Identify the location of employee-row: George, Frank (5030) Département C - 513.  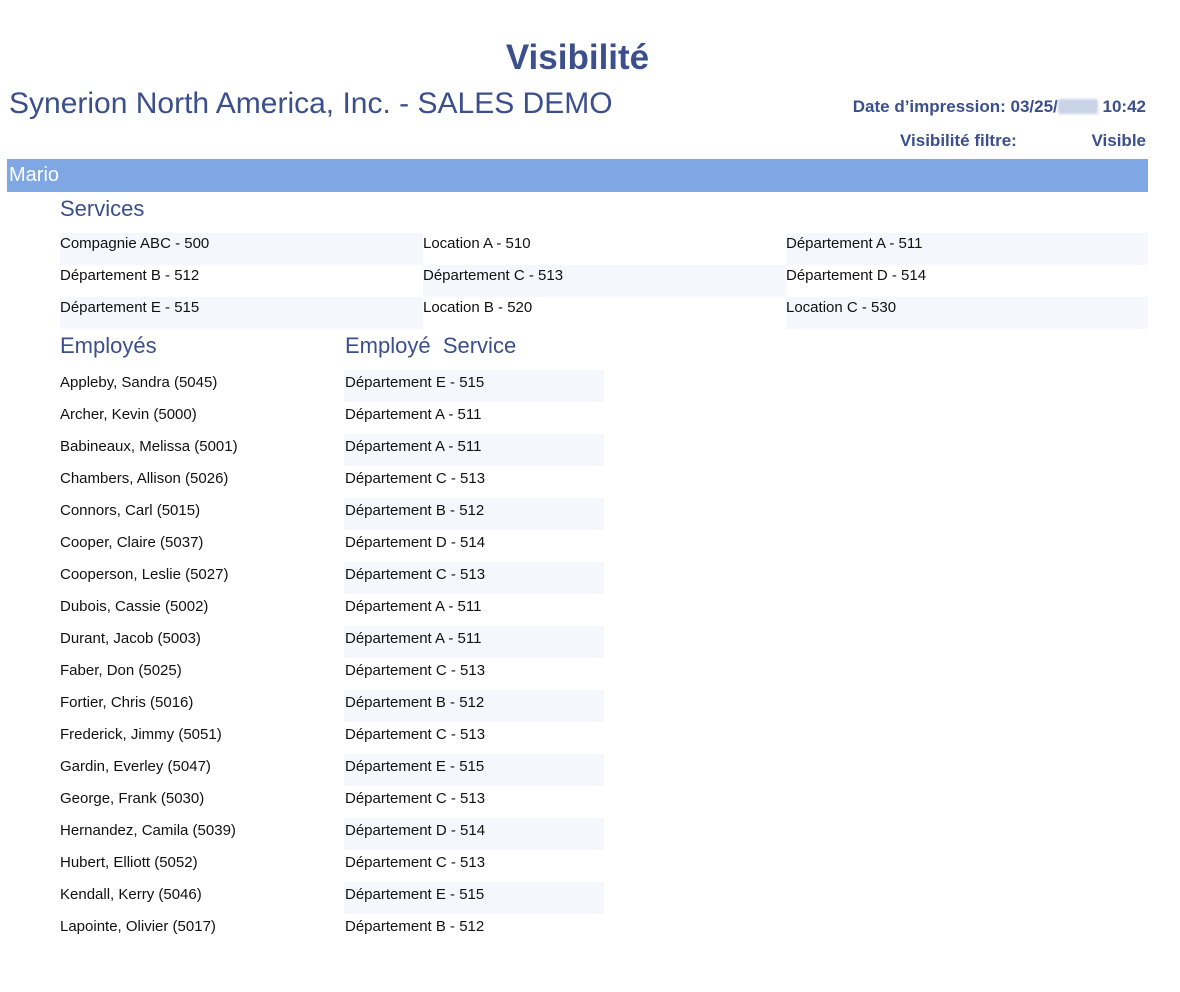
(332, 802).